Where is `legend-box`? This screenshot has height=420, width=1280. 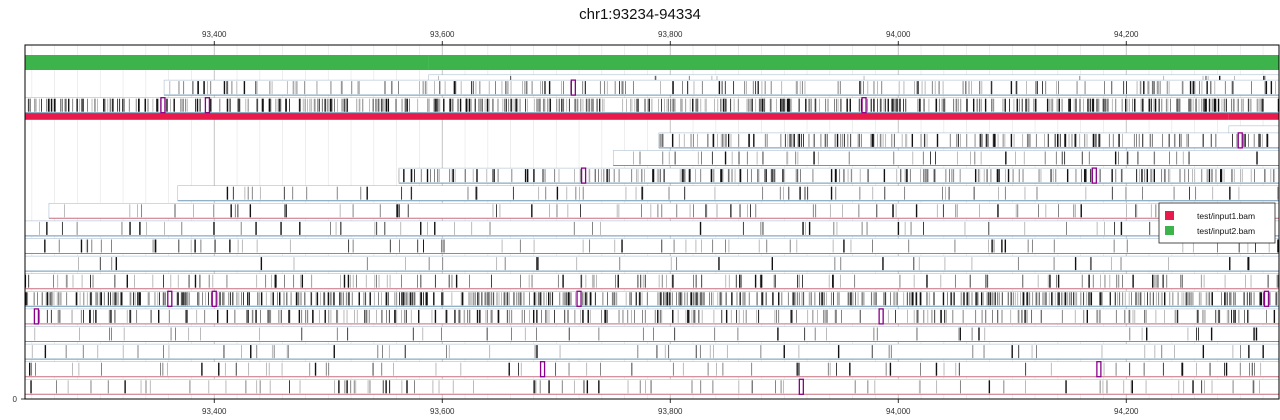 legend-box is located at coordinates (1217, 223).